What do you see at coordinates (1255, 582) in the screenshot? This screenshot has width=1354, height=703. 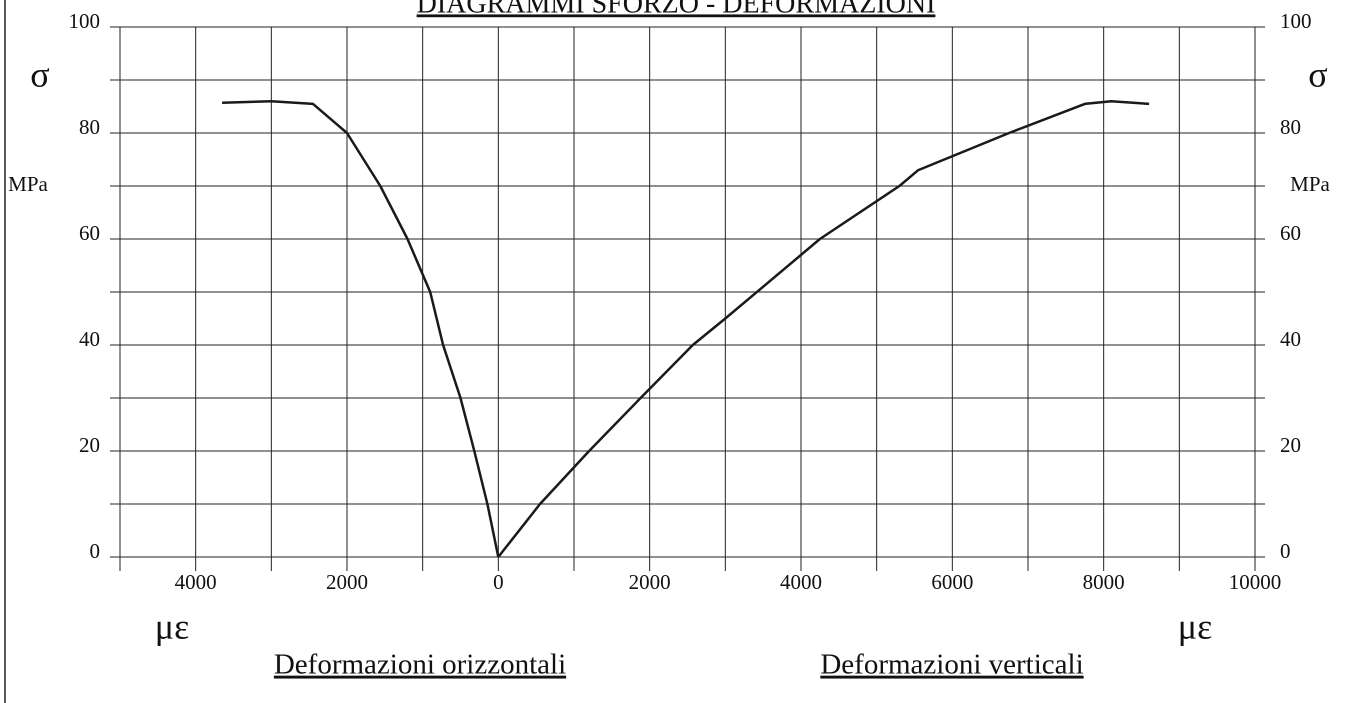 I see `x-tick-label: 10000` at bounding box center [1255, 582].